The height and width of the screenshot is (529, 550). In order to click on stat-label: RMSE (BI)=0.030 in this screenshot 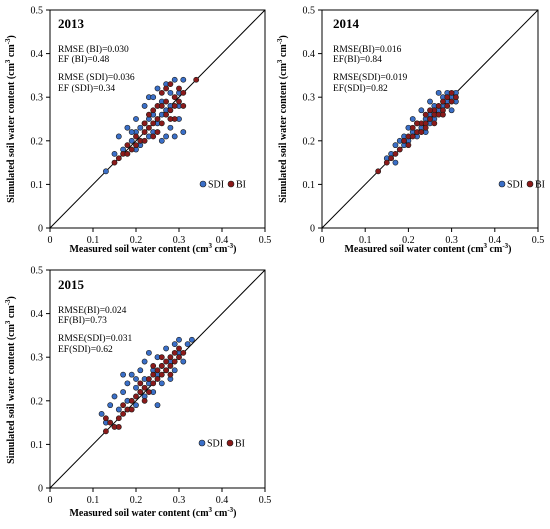, I will do `click(93, 49)`.